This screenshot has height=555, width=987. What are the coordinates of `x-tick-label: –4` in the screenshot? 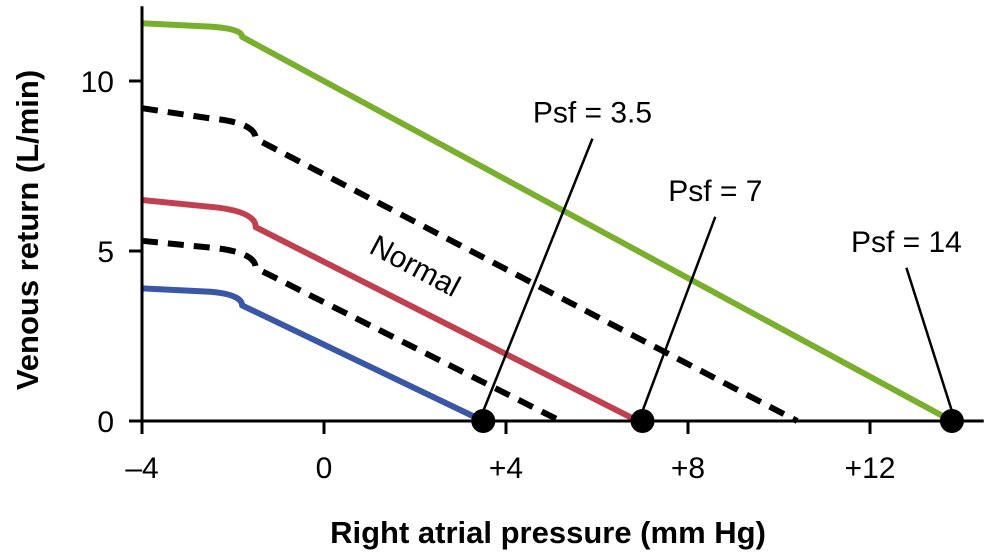 It's located at (141, 468).